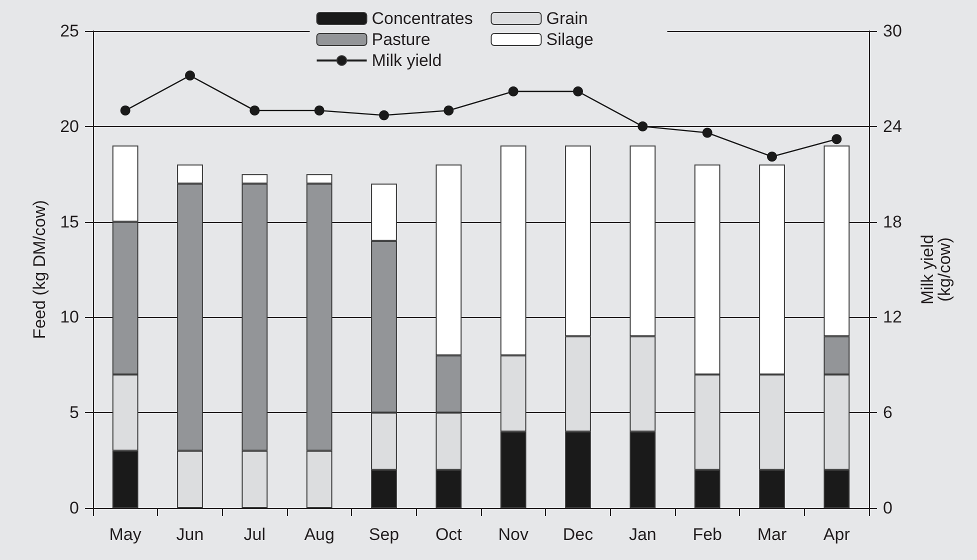  Describe the element at coordinates (401, 39) in the screenshot. I see `legend-label: Pasture` at that location.